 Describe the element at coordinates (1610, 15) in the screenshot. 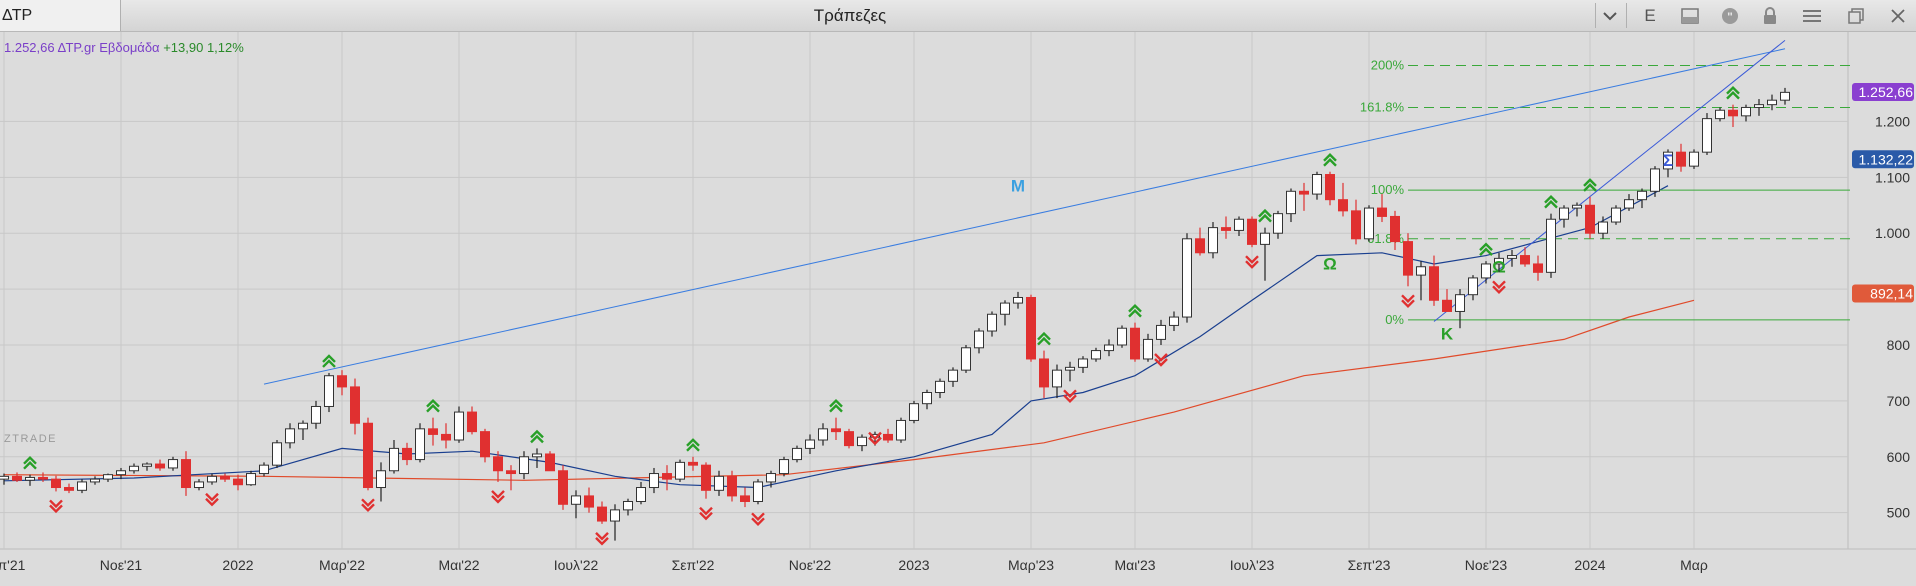

I see `dropdown-arrow-icon` at that location.